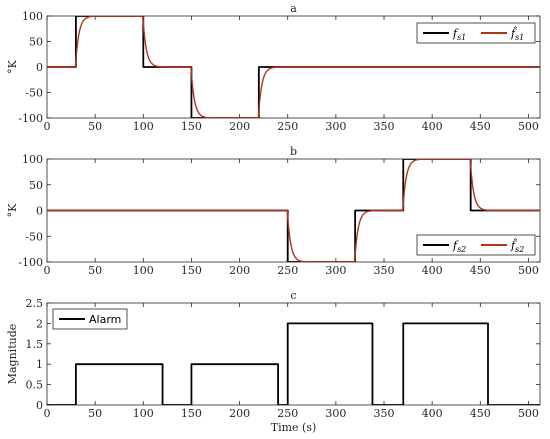 This screenshot has height=439, width=550. I want to click on panel-title: b, so click(293, 151).